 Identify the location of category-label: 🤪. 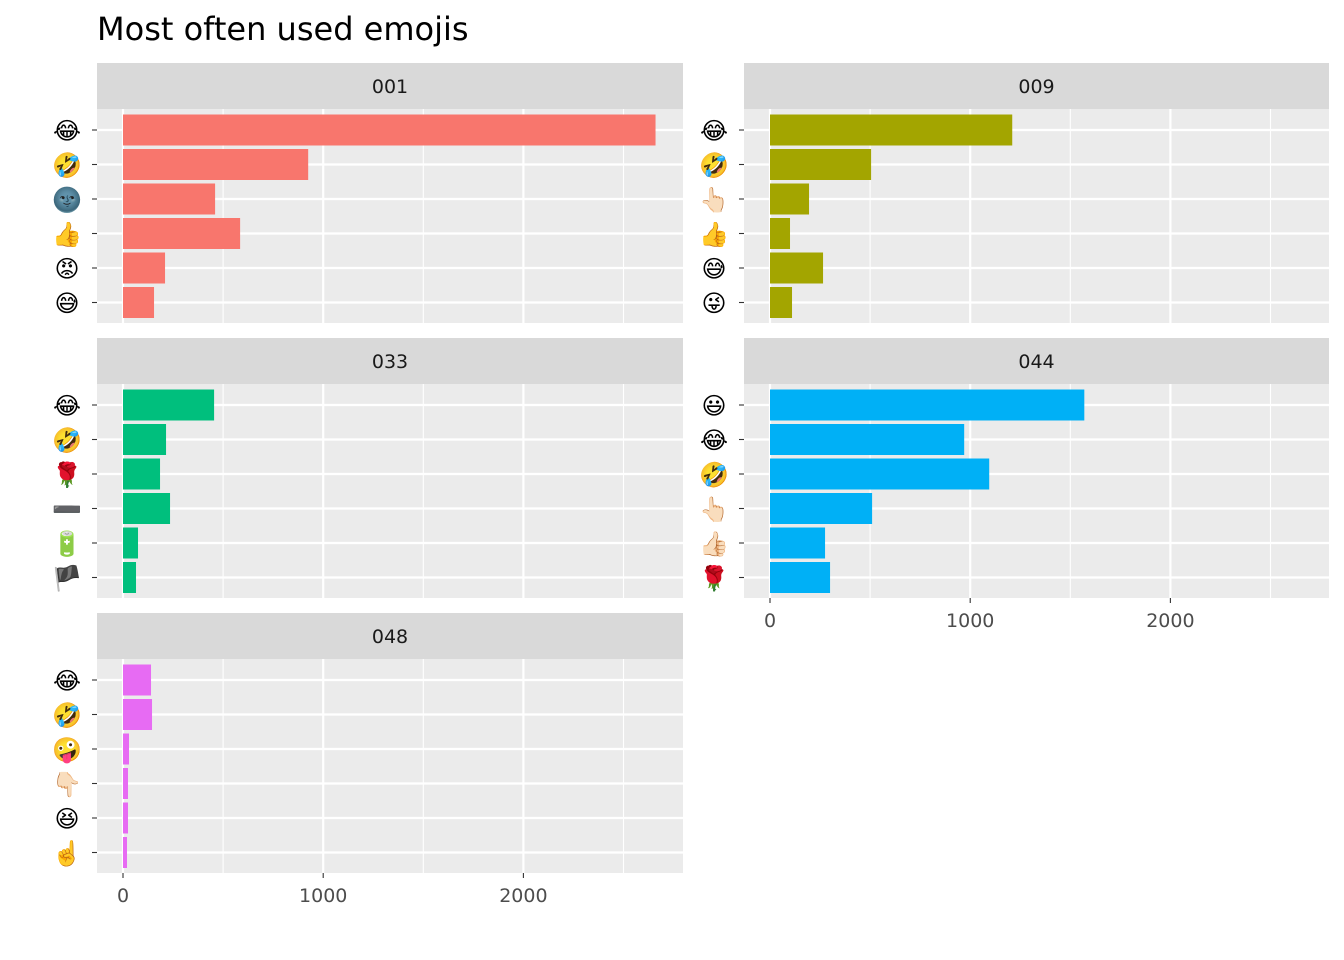
(67, 750).